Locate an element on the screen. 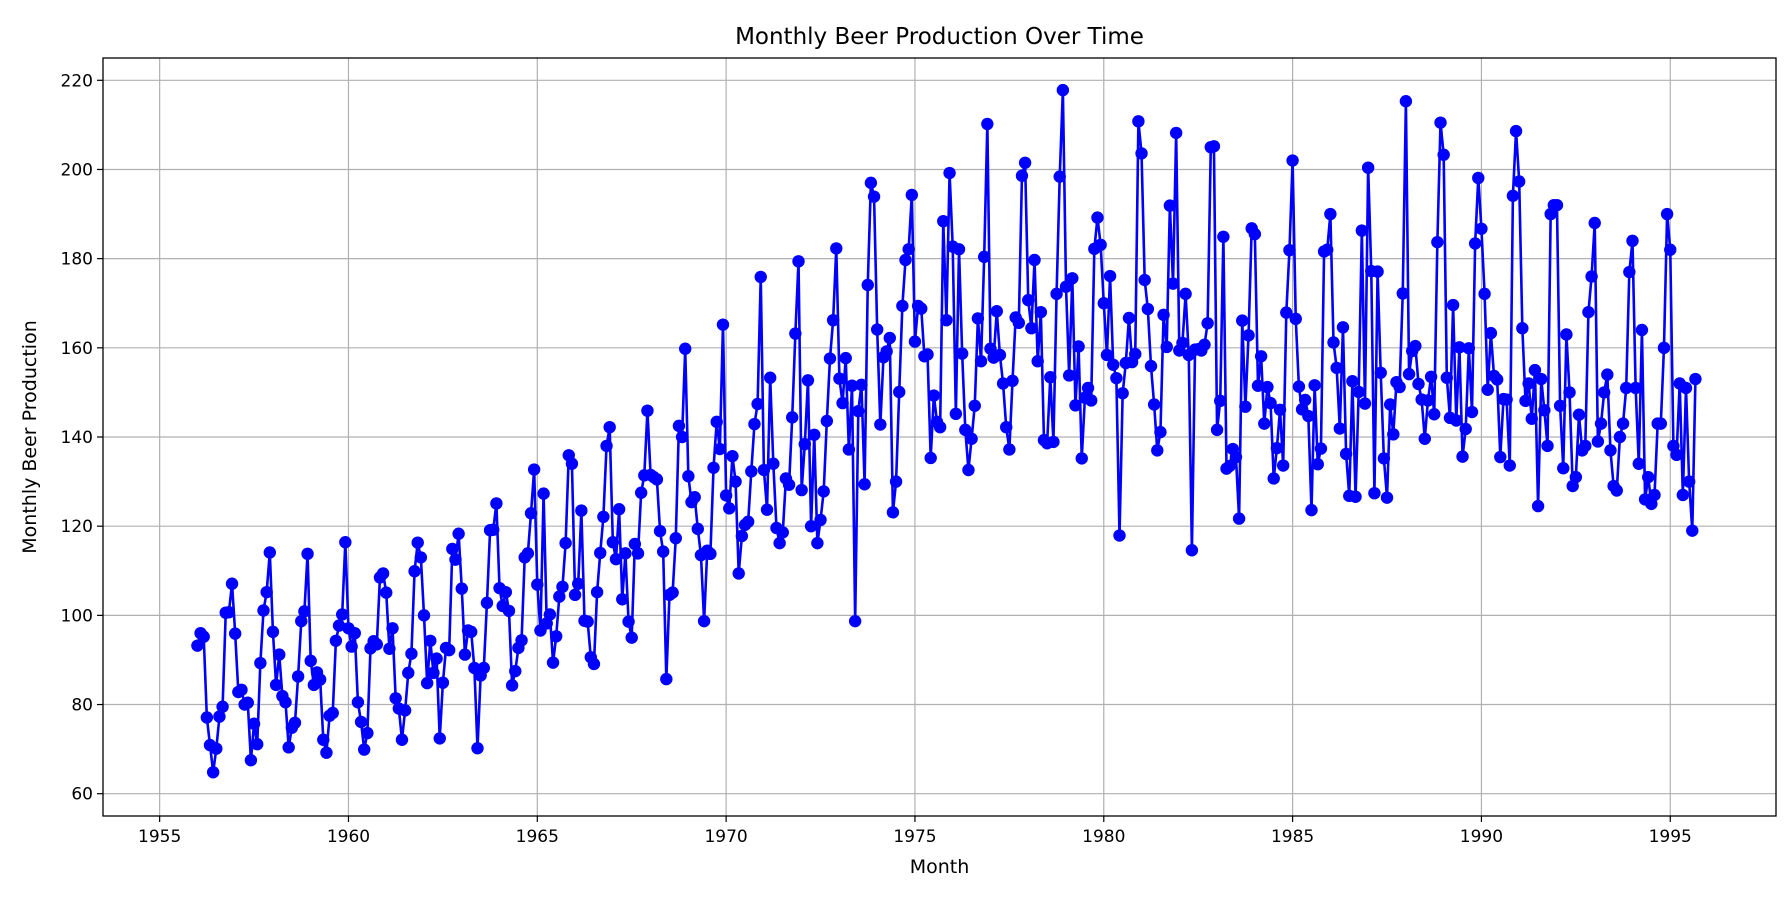 The image size is (1792, 900). y-tick-label: 100 is located at coordinates (77, 616).